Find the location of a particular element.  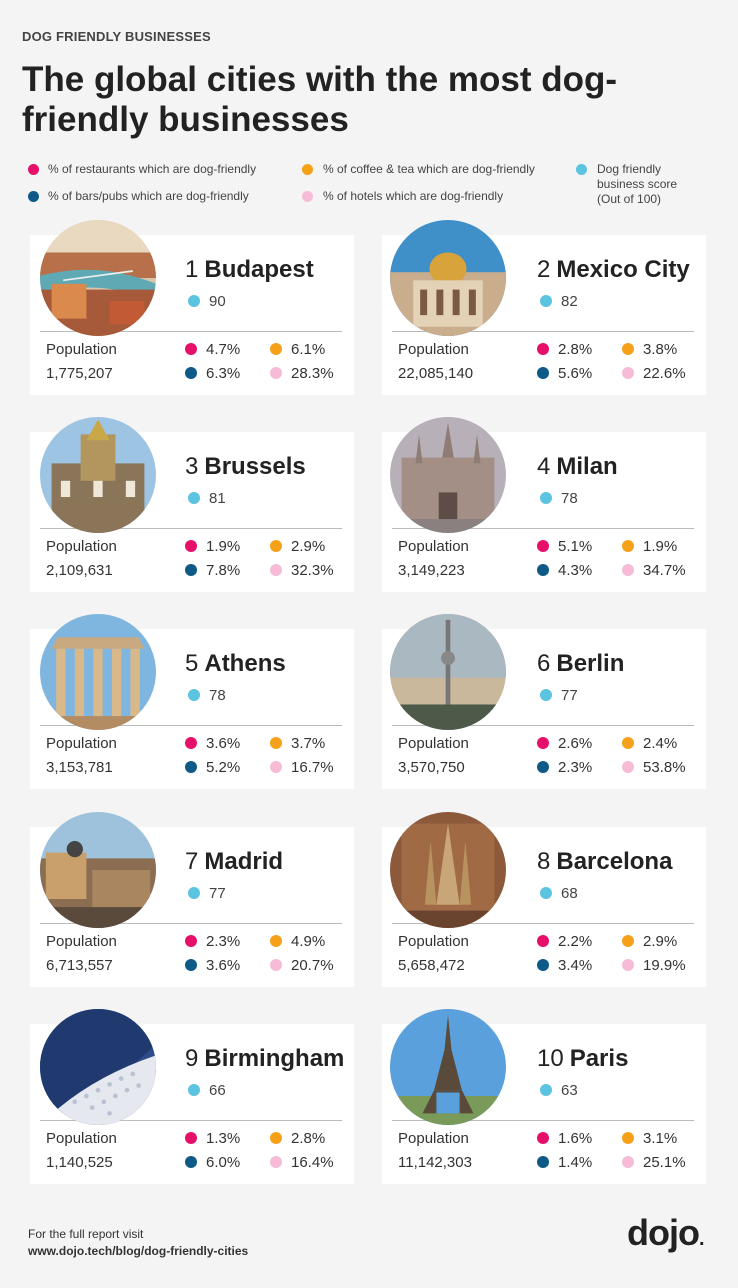

legend-score-line1: Dog friendly is located at coordinates (629, 169).